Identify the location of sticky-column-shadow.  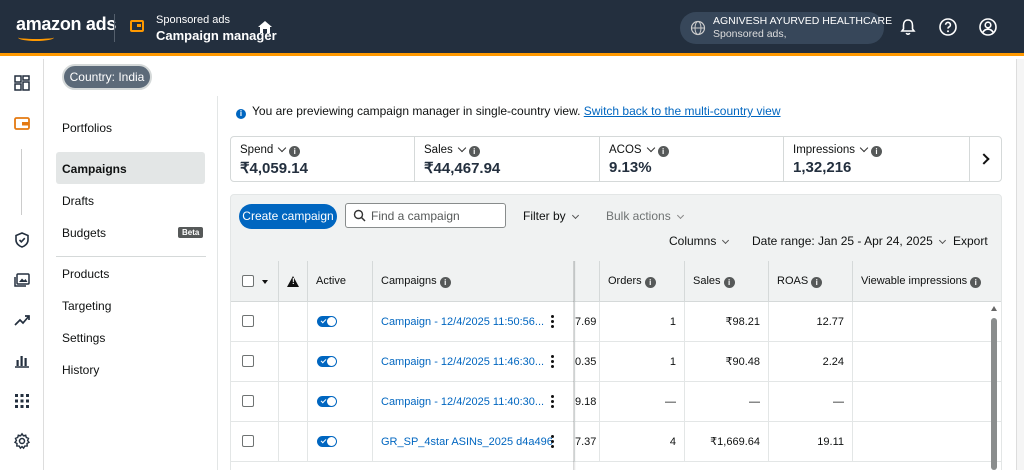
(574, 365).